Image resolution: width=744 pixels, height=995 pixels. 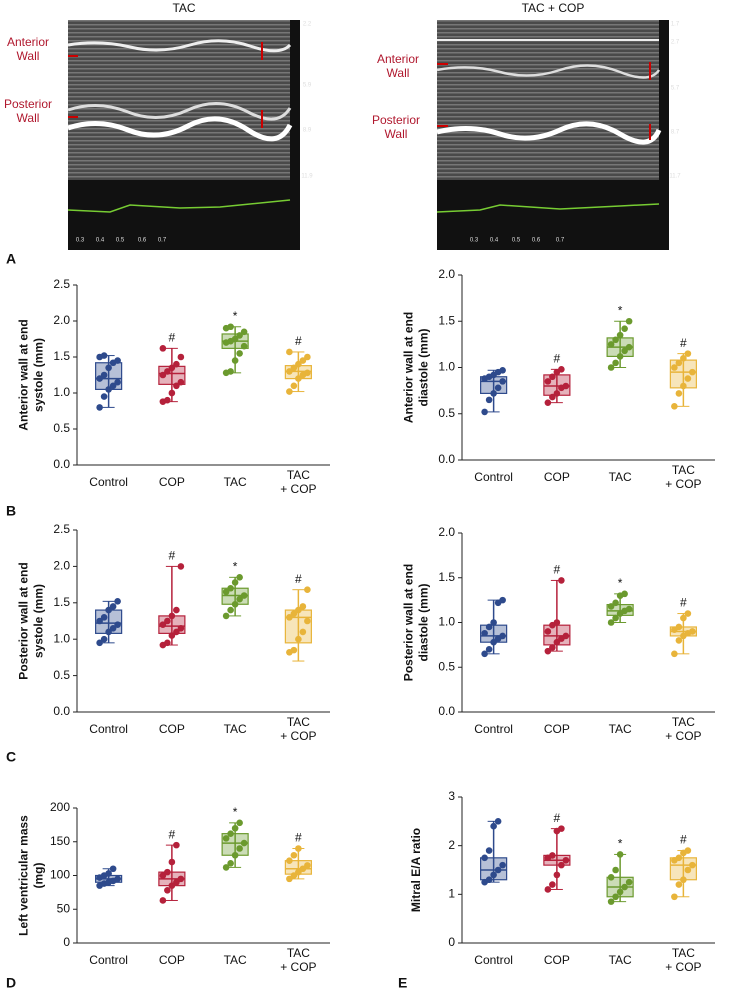 I want to click on panel-label: C, so click(x=11, y=757).